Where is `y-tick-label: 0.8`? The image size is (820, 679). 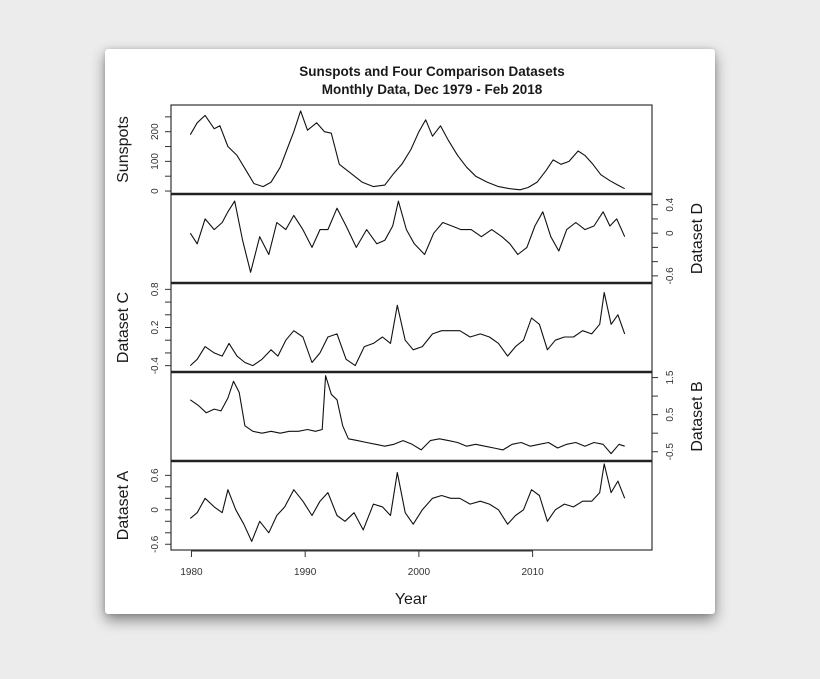
y-tick-label: 0.8 is located at coordinates (155, 289).